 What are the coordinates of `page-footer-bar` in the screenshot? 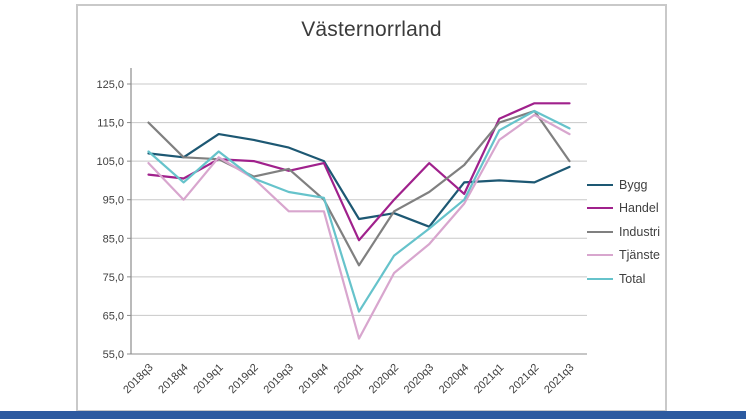 It's located at (373, 415).